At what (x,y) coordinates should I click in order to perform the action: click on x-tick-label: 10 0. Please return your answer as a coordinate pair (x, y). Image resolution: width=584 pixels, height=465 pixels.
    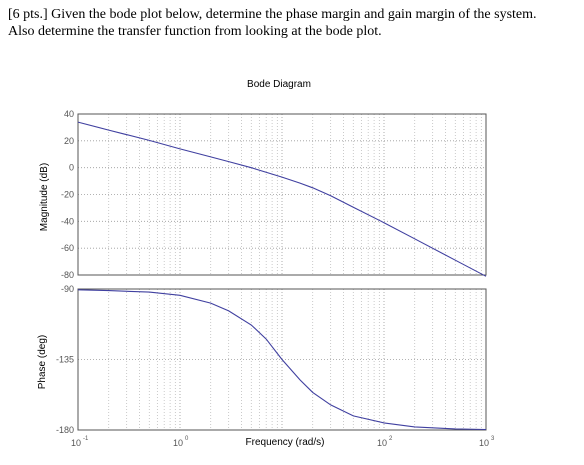
    Looking at the image, I should click on (181, 442).